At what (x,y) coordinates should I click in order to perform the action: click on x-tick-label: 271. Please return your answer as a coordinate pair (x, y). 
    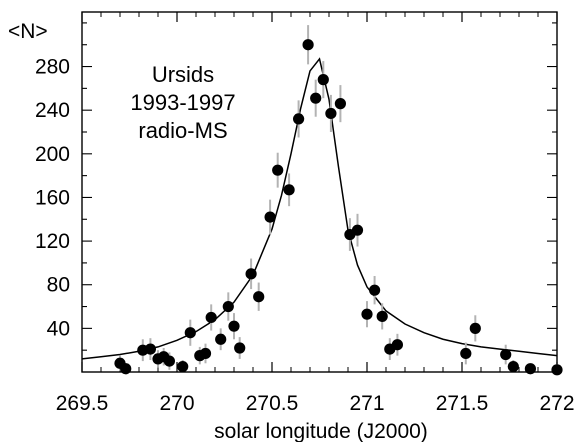
    Looking at the image, I should click on (366, 403).